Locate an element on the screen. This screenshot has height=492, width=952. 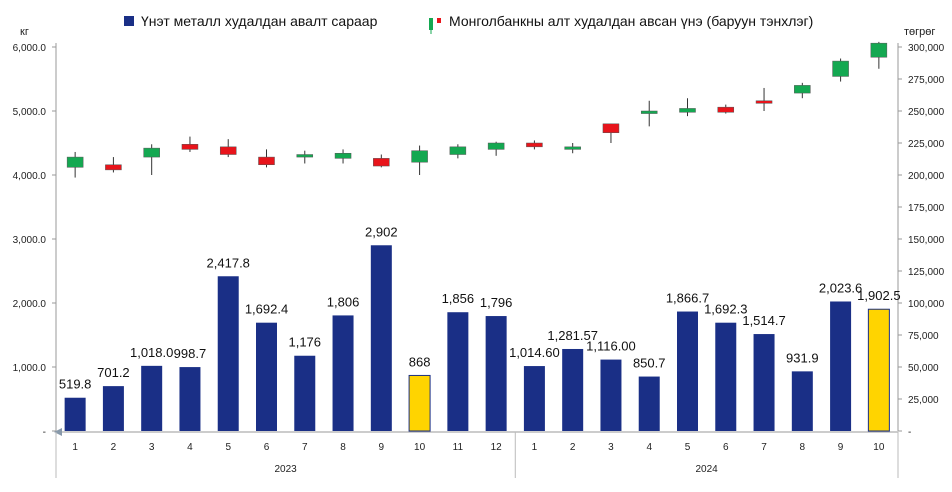
bar-value-label: 1,796 is located at coordinates (496, 302).